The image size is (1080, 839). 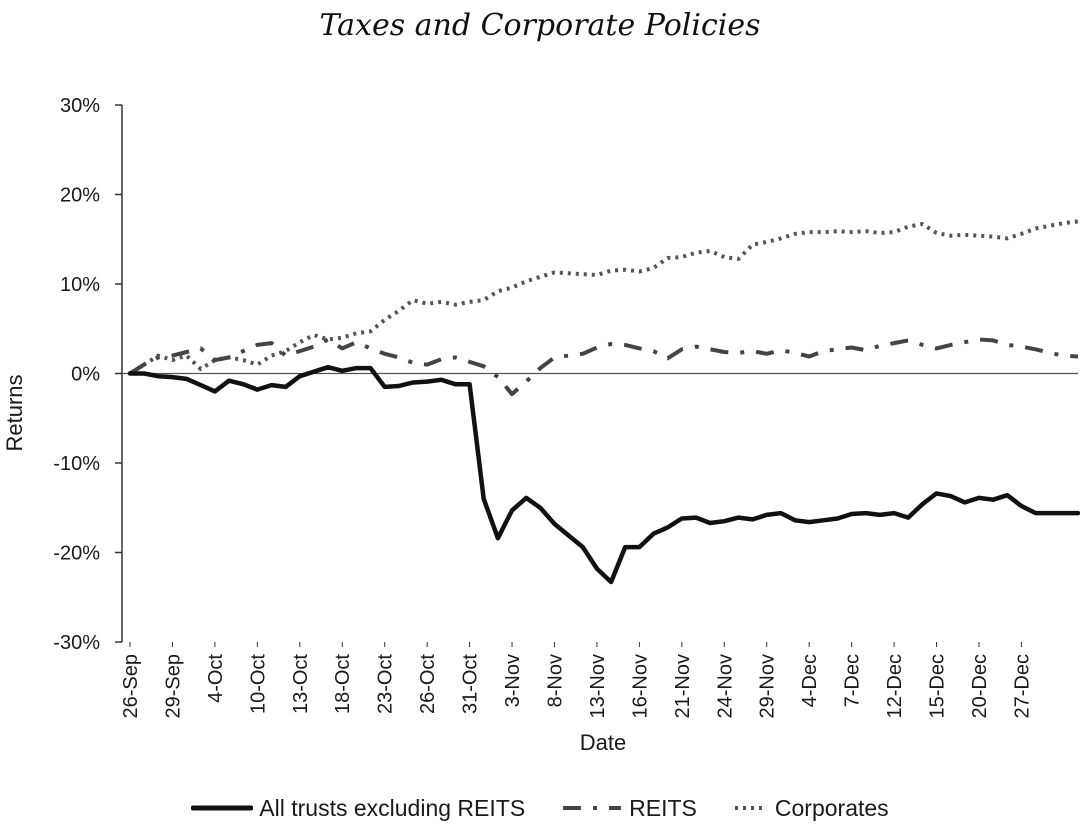 I want to click on y-tick-label: 20%, so click(x=80, y=196).